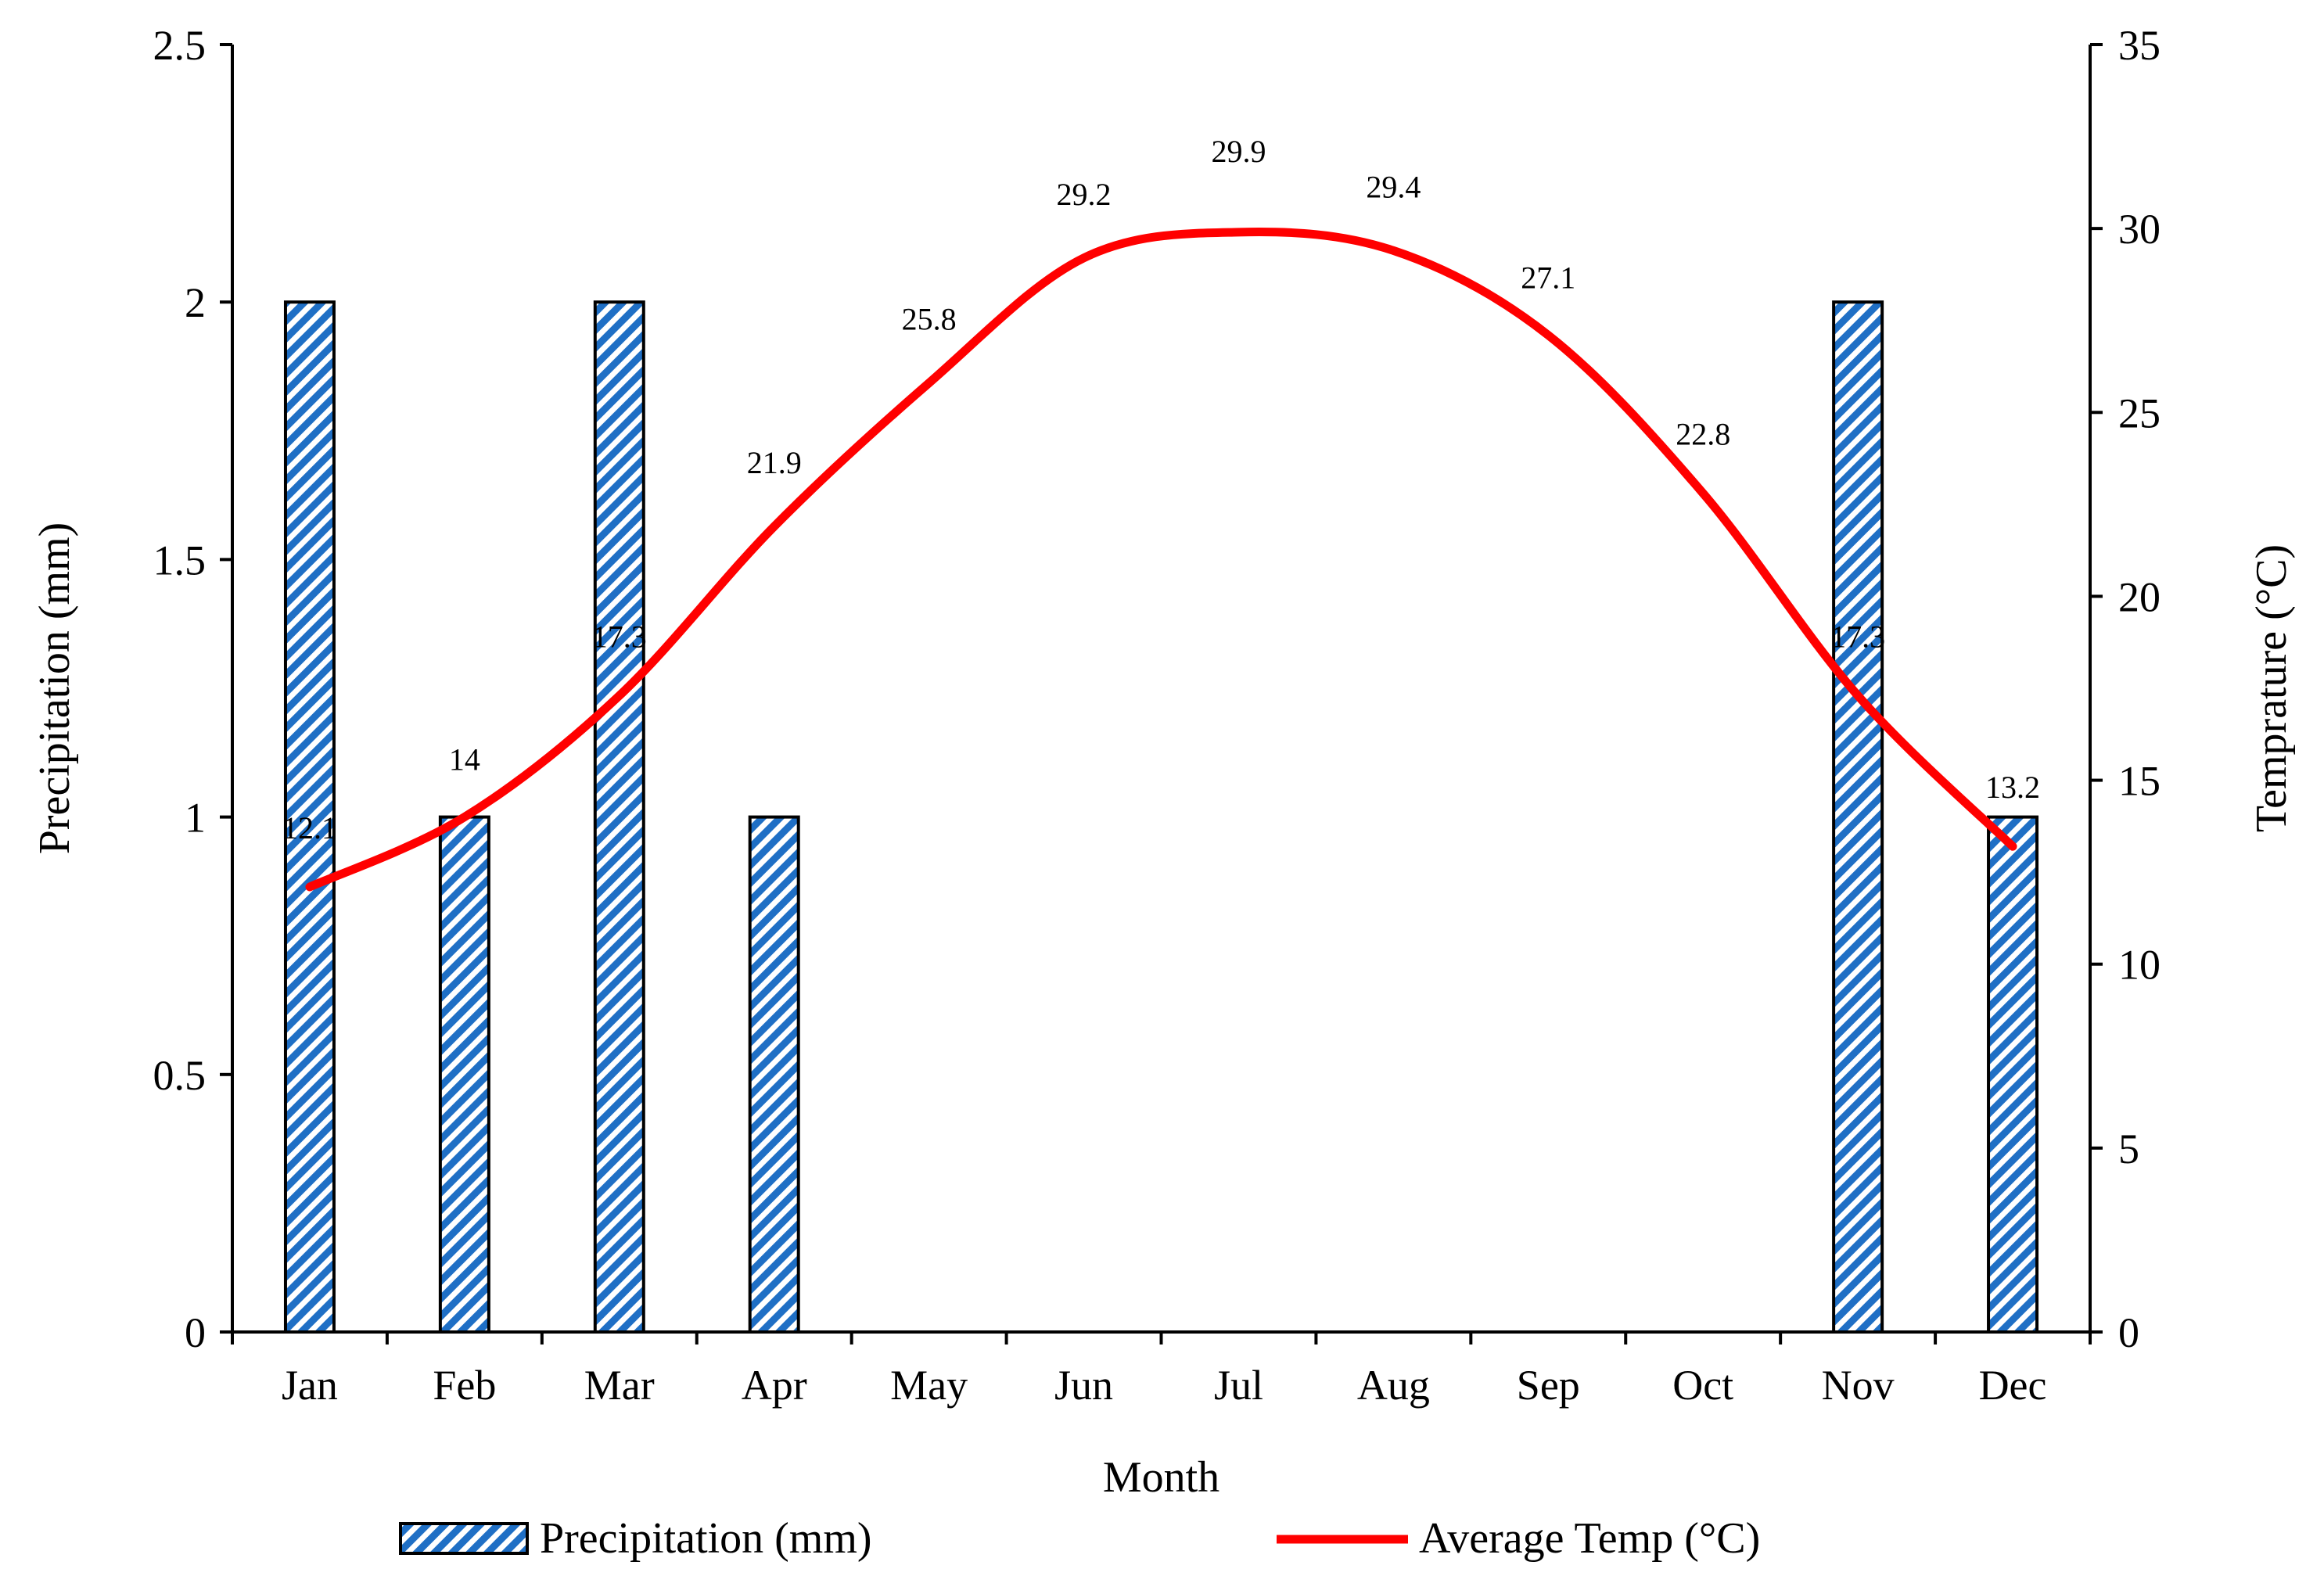  What do you see at coordinates (2013, 1074) in the screenshot?
I see `precip-bar-dec` at bounding box center [2013, 1074].